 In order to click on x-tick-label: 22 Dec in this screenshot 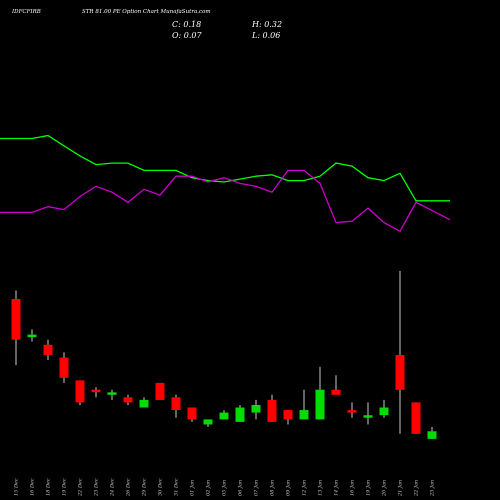, I will do `click(81, 487)`.